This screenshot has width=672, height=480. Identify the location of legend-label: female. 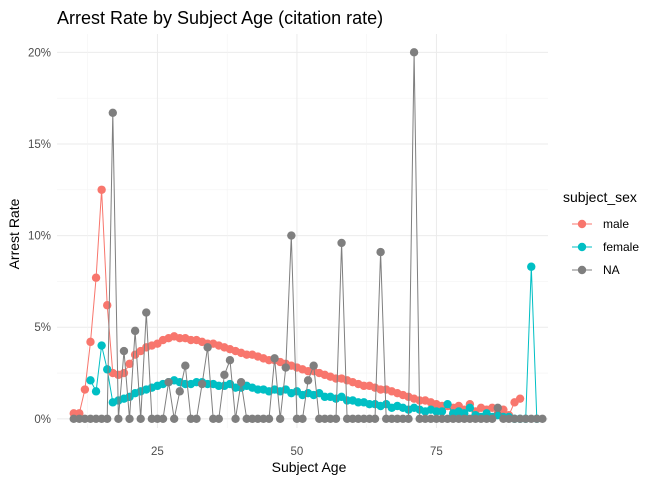
(621, 247).